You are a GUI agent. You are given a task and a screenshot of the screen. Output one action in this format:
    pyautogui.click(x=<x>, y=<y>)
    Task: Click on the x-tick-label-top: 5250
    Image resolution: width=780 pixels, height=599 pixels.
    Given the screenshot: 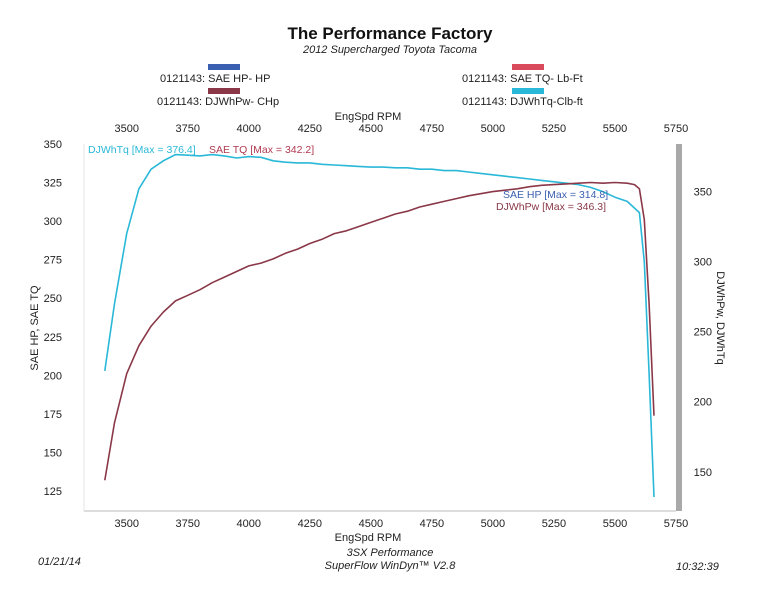 What is the action you would take?
    pyautogui.click(x=554, y=129)
    